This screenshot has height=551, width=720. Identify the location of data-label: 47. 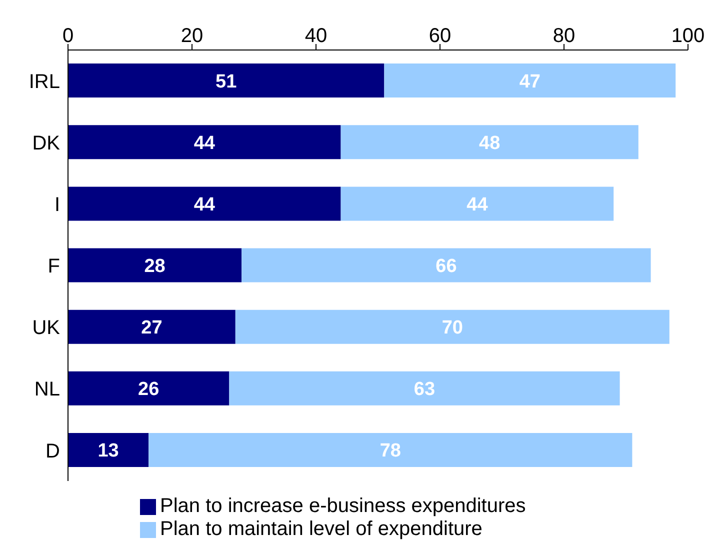
(529, 81).